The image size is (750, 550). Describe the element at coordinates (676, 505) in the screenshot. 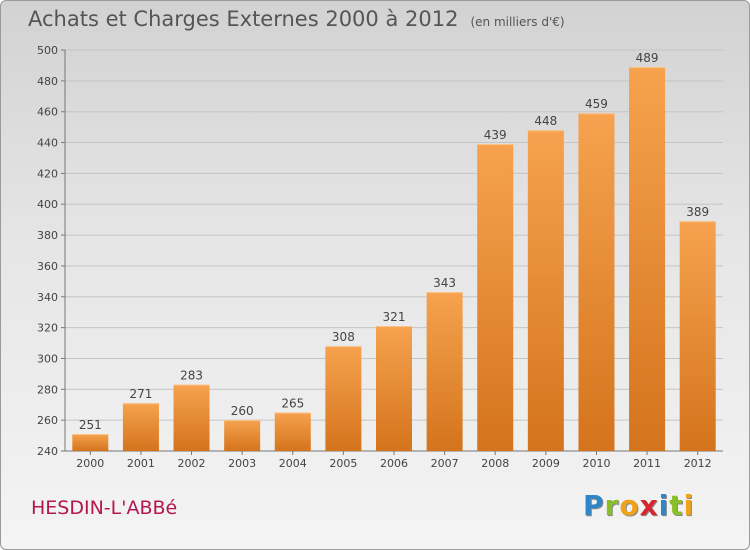

I see `logo-letter: t` at that location.